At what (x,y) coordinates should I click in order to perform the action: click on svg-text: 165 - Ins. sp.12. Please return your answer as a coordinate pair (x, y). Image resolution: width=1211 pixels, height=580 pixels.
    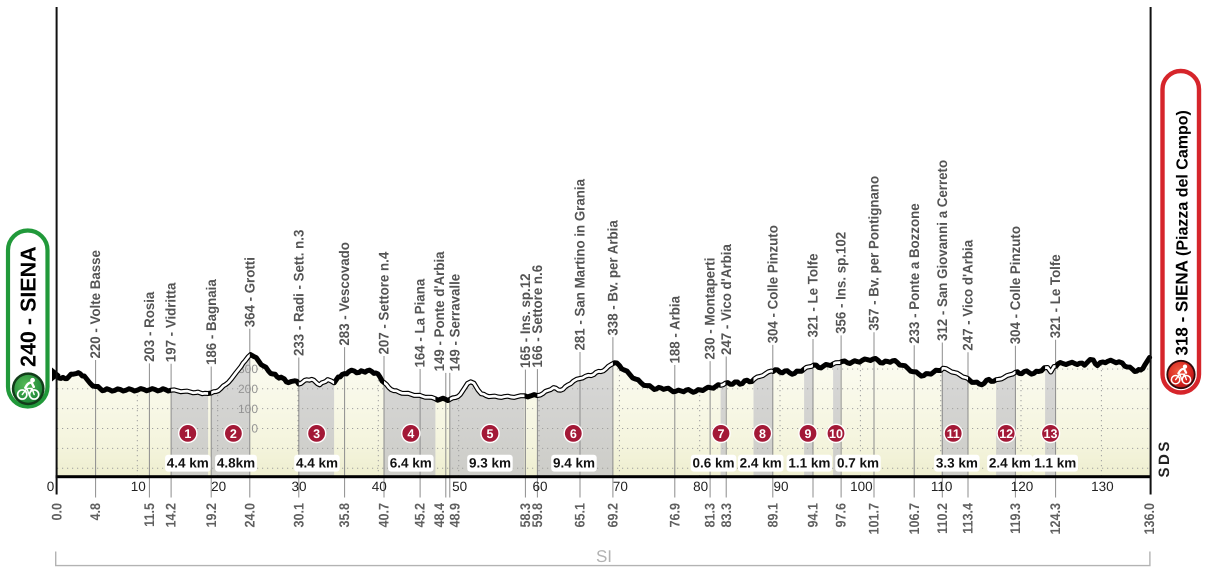
    Looking at the image, I should click on (525, 320).